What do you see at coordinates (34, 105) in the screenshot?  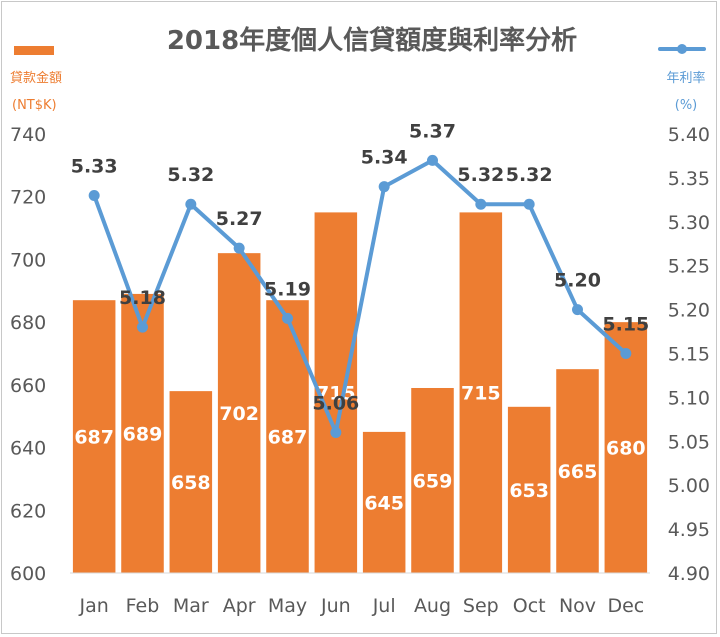 I see `left-axis-label-line2: (NT$K)` at bounding box center [34, 105].